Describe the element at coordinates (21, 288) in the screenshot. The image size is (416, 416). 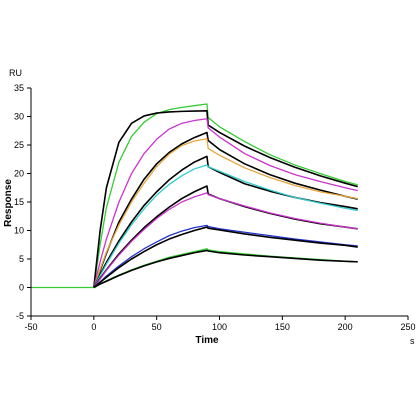
I see `y-tick-label: 0` at that location.